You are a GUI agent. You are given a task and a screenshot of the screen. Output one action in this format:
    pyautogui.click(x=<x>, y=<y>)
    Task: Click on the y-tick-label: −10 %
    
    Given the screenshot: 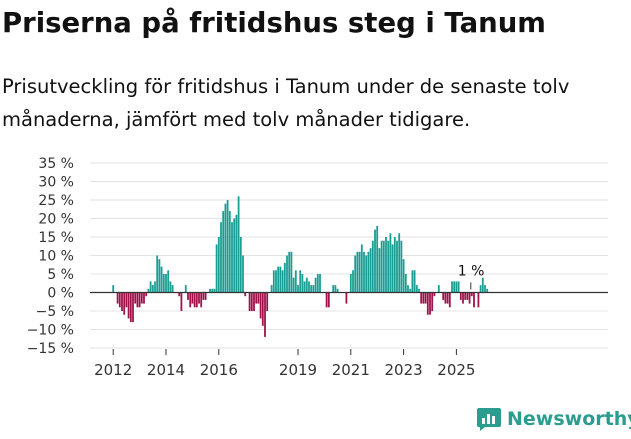 What is the action you would take?
    pyautogui.click(x=50, y=331)
    